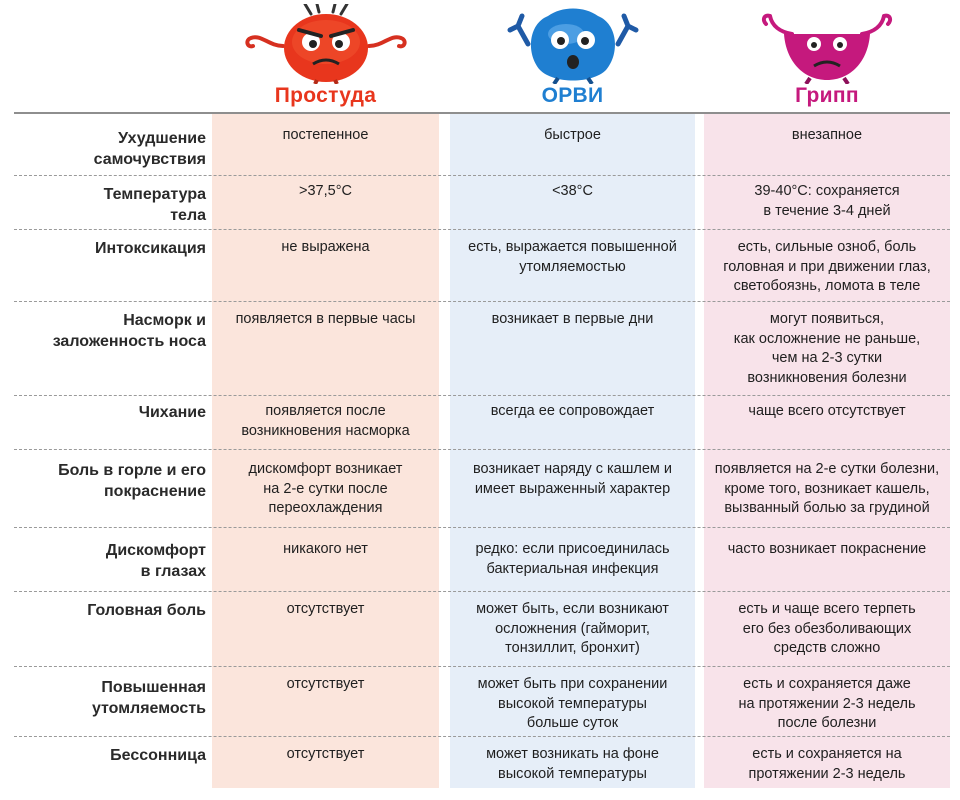  I want to click on header-divider, so click(482, 113).